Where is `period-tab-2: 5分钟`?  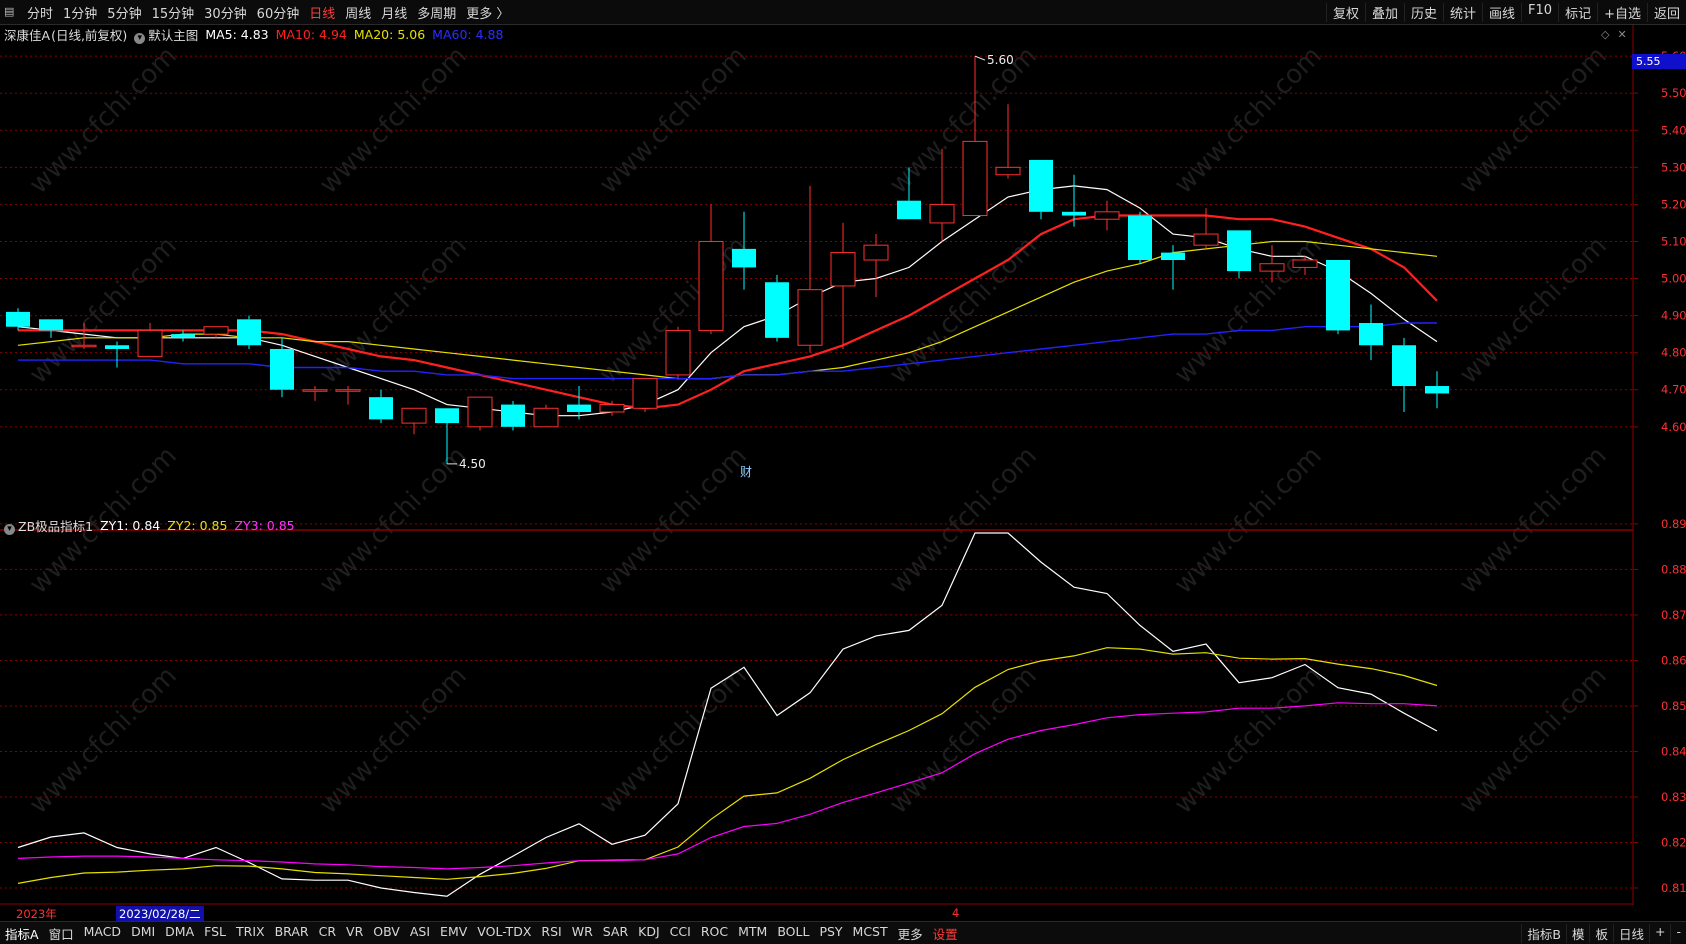 period-tab-2: 5分钟 is located at coordinates (124, 14).